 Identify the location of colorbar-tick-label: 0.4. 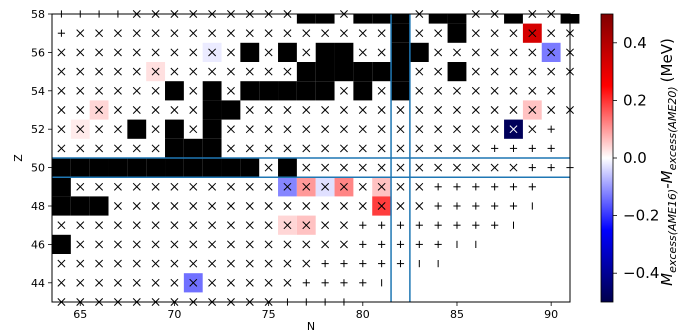
(635, 43).